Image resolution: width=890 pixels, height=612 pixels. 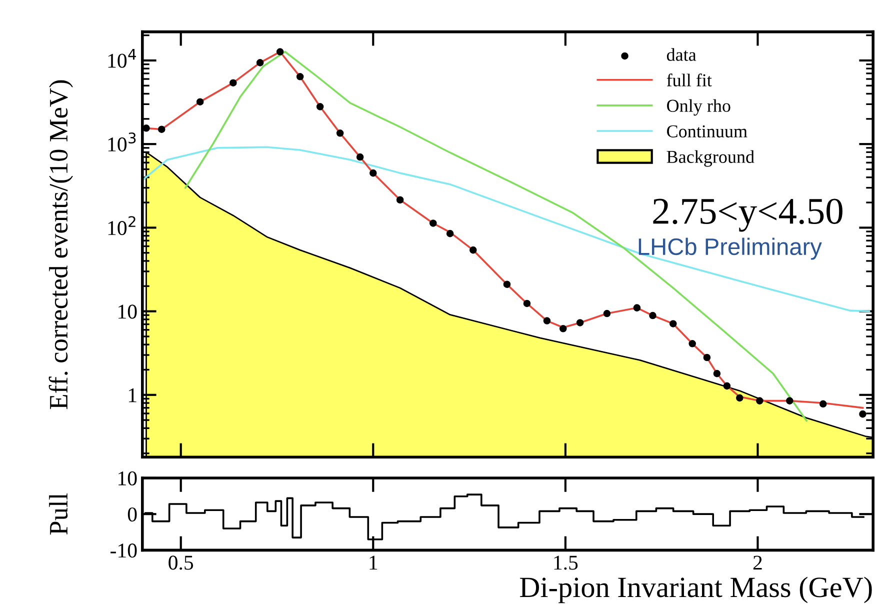 I want to click on y-tick-label: -10, so click(x=123, y=551).